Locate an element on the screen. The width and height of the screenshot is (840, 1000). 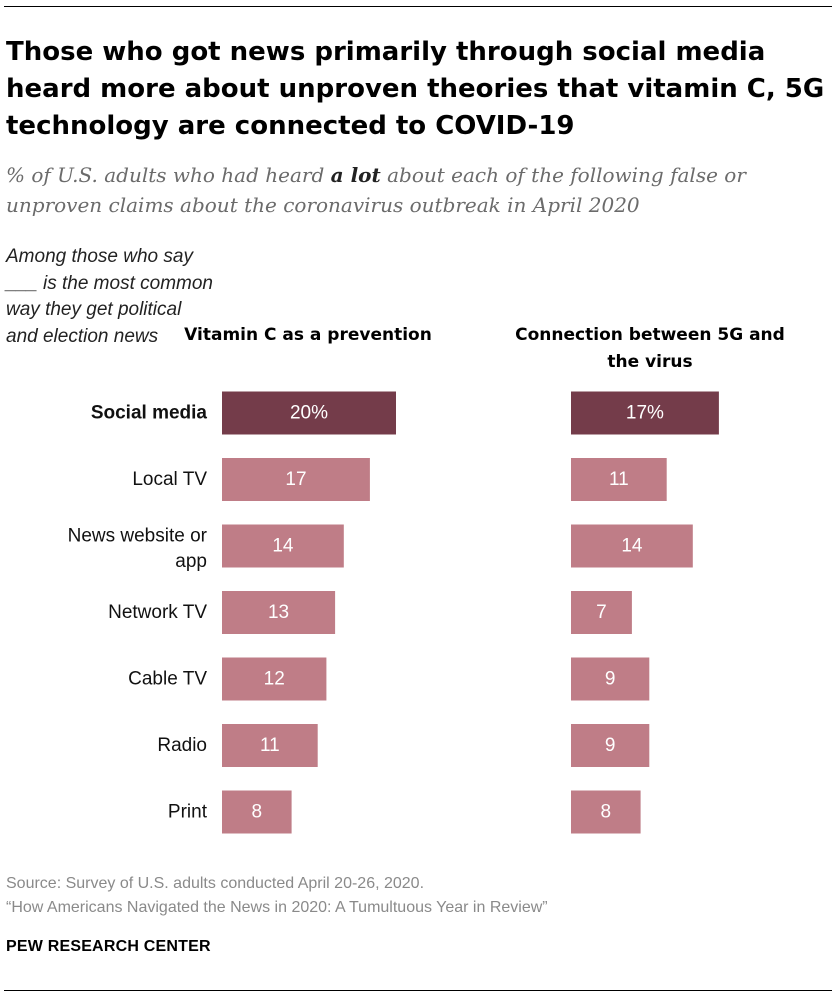
value-label-5g-network-tv: 7 is located at coordinates (601, 612).